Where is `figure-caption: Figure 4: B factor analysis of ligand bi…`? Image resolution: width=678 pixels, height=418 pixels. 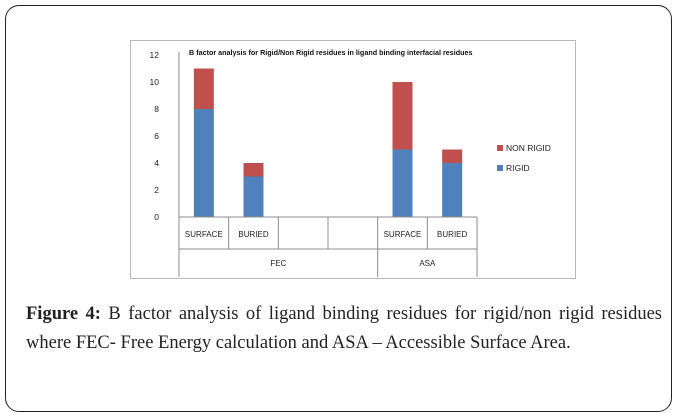
figure-caption: Figure 4: B factor analysis of ligand bi… is located at coordinates (344, 329).